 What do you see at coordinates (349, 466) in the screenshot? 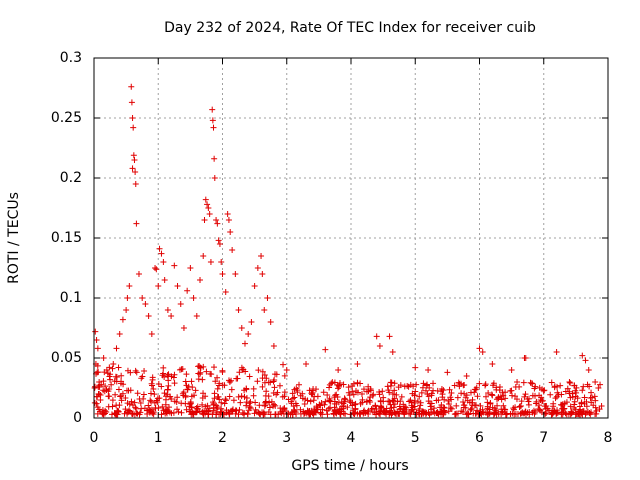
I see `x-axis-label: GPS time / hours` at bounding box center [349, 466].